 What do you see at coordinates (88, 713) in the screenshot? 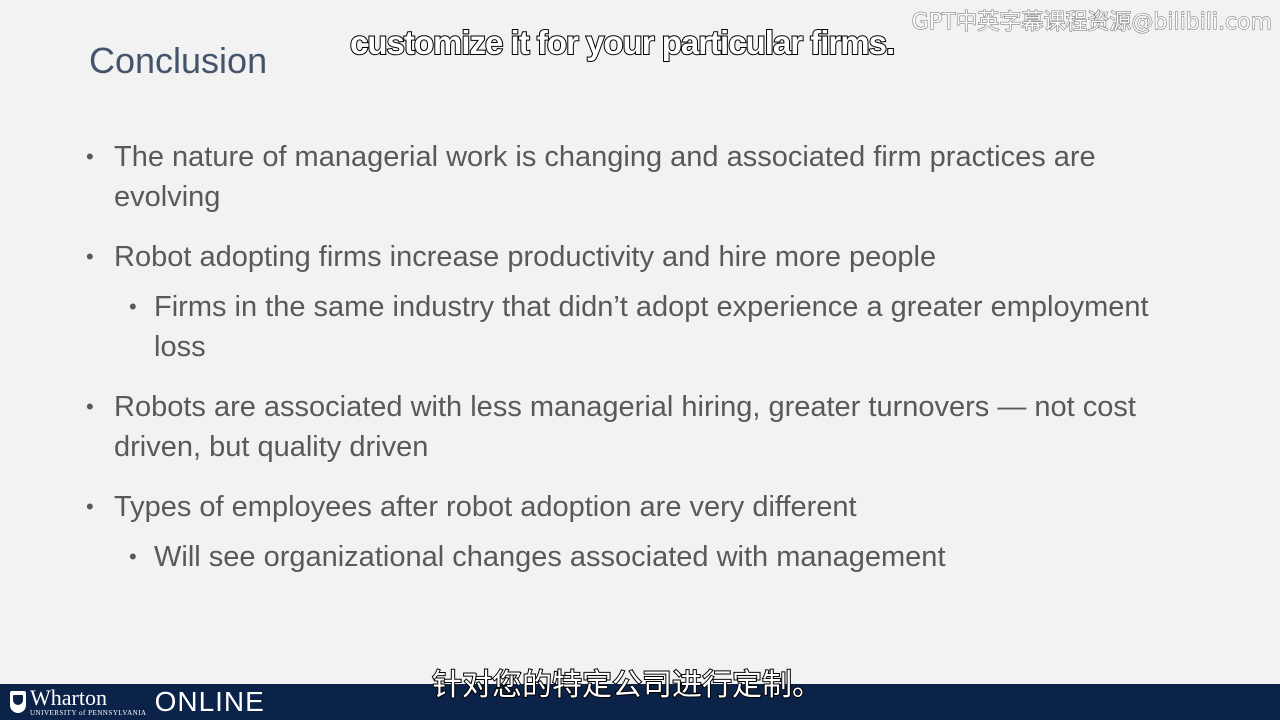
I see `logo-subtext: UNIVERSITY of PENNSYLVANIA` at bounding box center [88, 713].